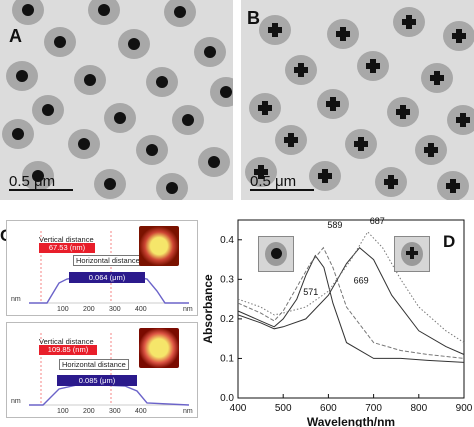  What do you see at coordinates (373, 408) in the screenshot?
I see `x-tick-label: 700` at bounding box center [373, 408].